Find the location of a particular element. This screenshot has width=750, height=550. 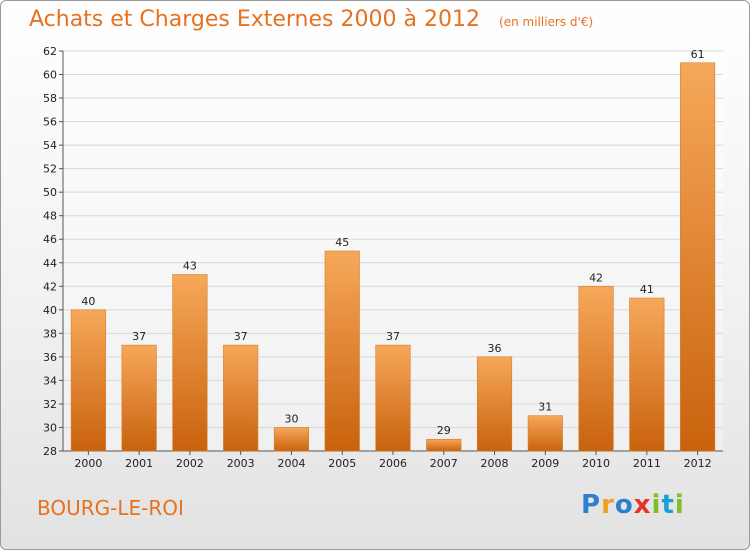

data-label-2000: 40 is located at coordinates (88, 301).